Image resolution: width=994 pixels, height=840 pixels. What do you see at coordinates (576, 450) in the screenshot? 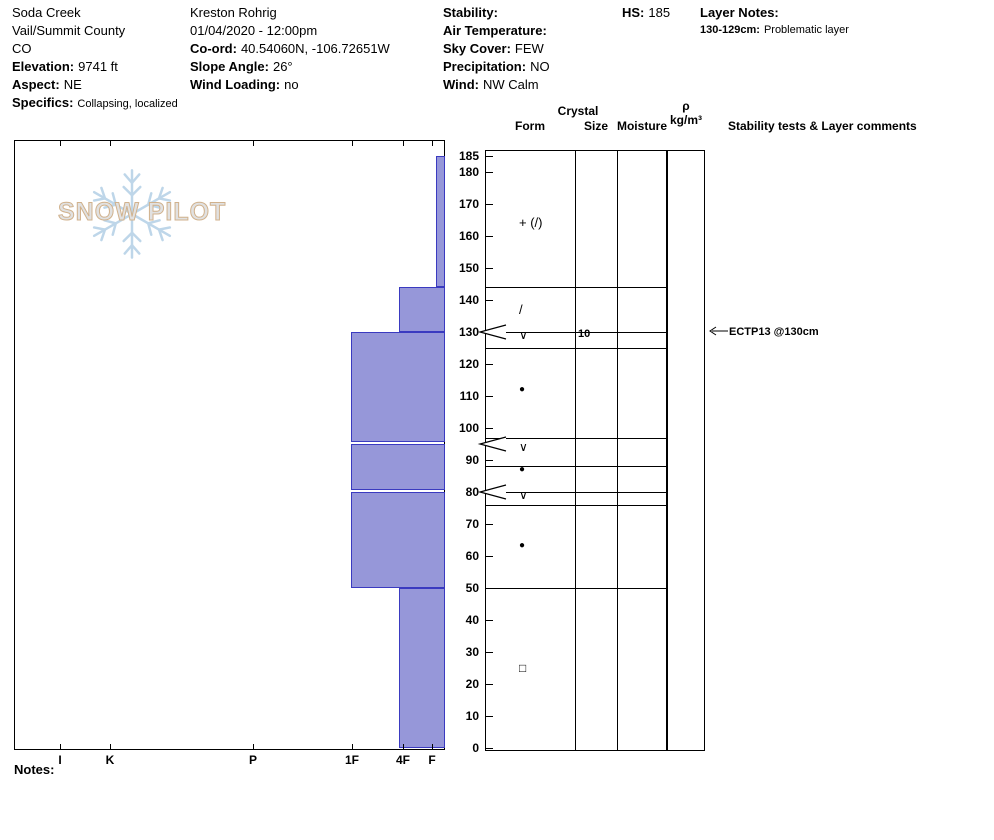
I see `crystal-grid` at bounding box center [576, 450].